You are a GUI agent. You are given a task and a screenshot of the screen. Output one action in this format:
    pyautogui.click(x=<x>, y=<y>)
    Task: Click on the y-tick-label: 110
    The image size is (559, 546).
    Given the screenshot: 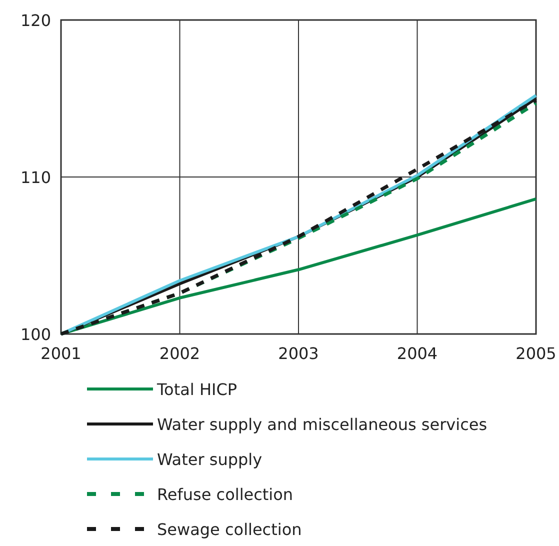 What is the action you would take?
    pyautogui.click(x=35, y=177)
    